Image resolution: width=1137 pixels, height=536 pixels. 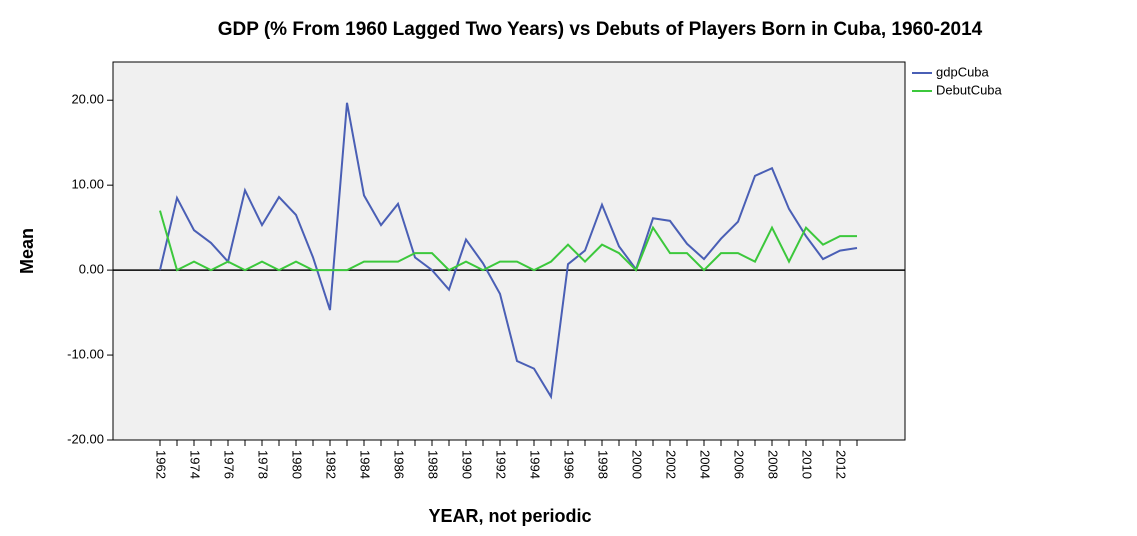 I want to click on x-tick-label: 2004, so click(x=705, y=464).